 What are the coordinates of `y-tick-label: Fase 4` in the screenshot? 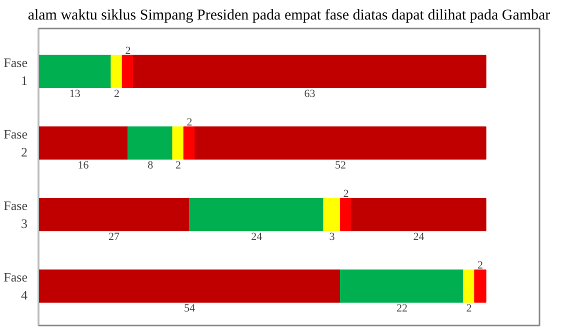 It's located at (16, 286).